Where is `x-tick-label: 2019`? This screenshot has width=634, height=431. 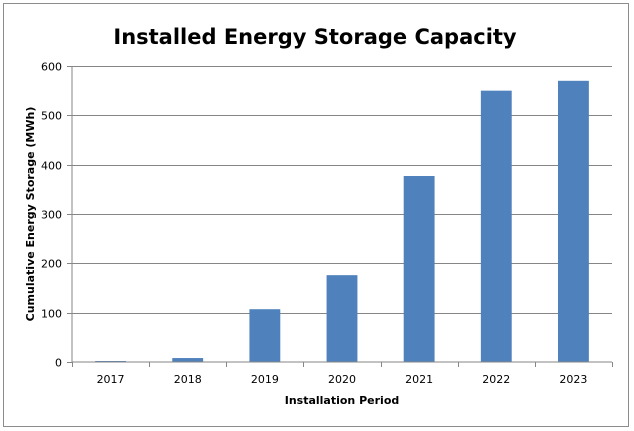 x-tick-label: 2019 is located at coordinates (265, 379).